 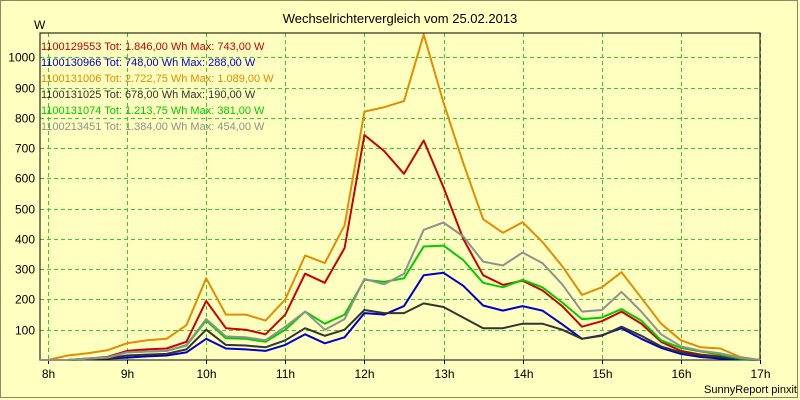 What do you see at coordinates (25, 119) in the screenshot?
I see `y-tick-label: 800` at bounding box center [25, 119].